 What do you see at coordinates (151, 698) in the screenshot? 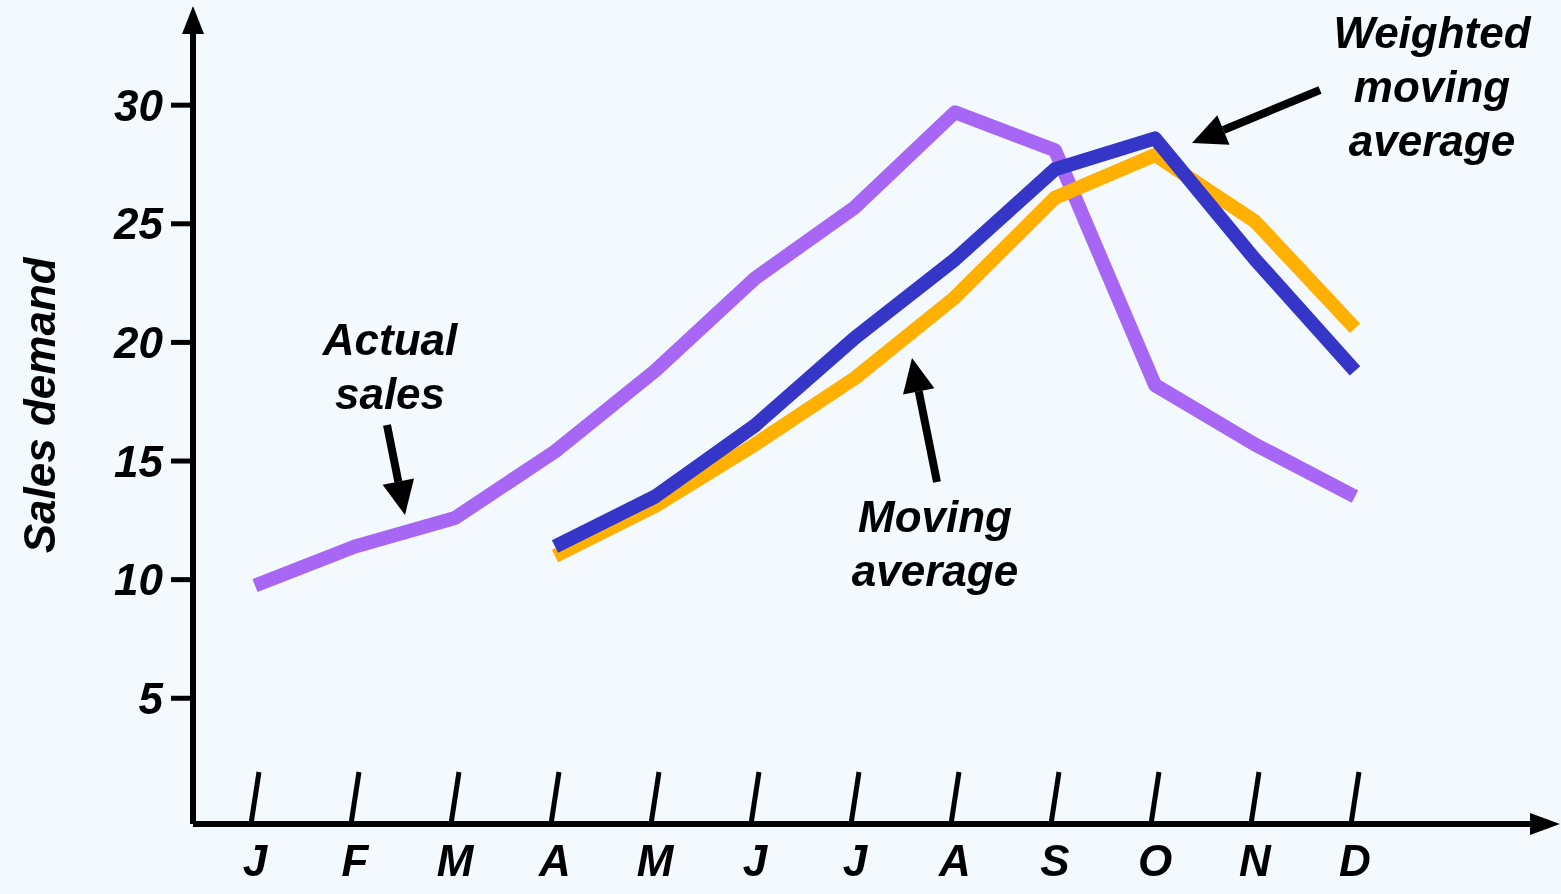
I see `y-tick-label: 5` at bounding box center [151, 698].